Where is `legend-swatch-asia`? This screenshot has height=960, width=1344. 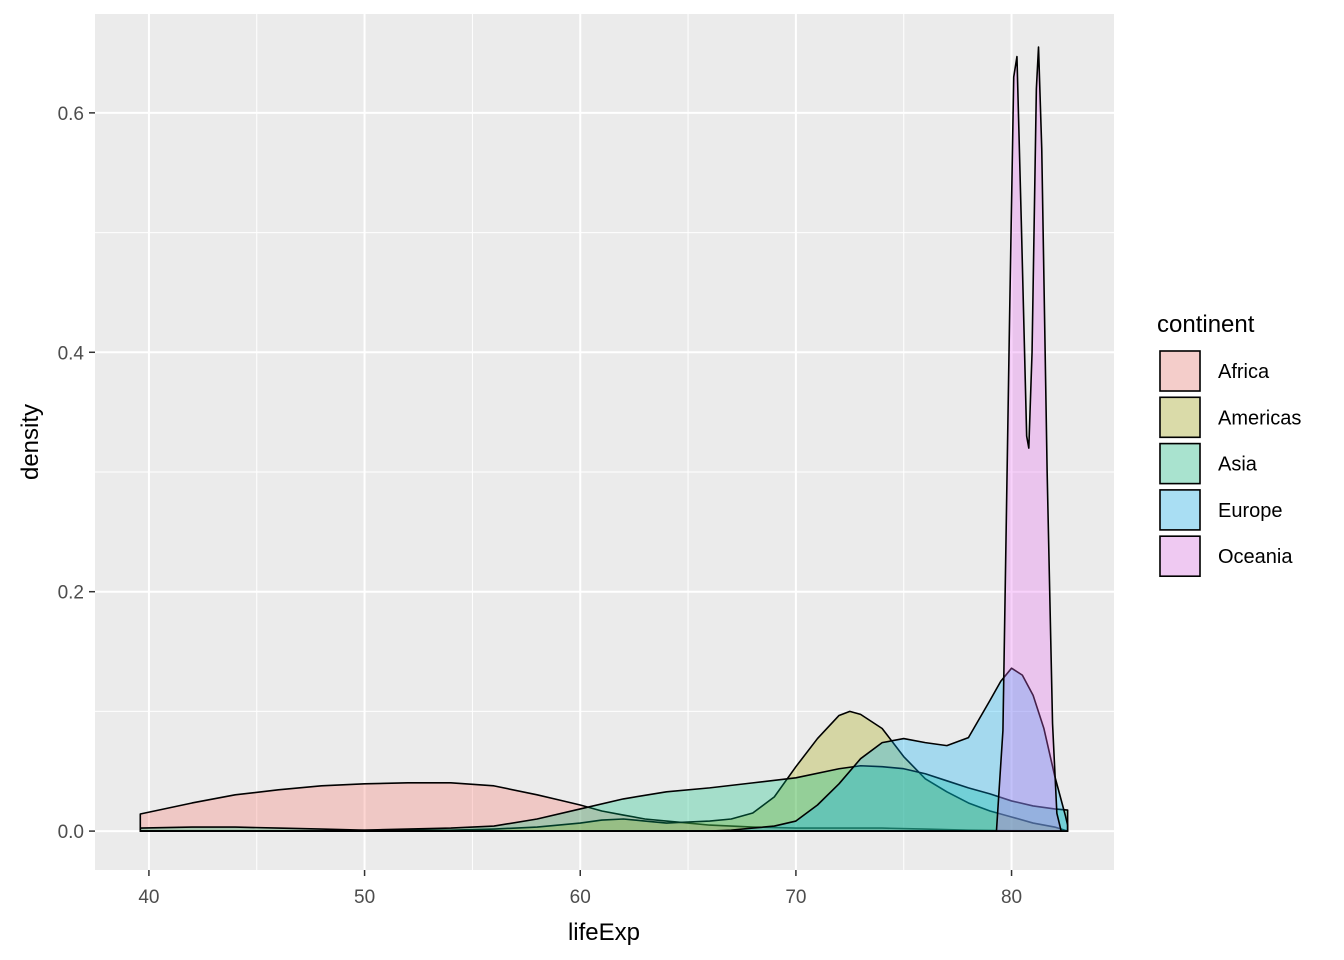
legend-swatch-asia is located at coordinates (1180, 463).